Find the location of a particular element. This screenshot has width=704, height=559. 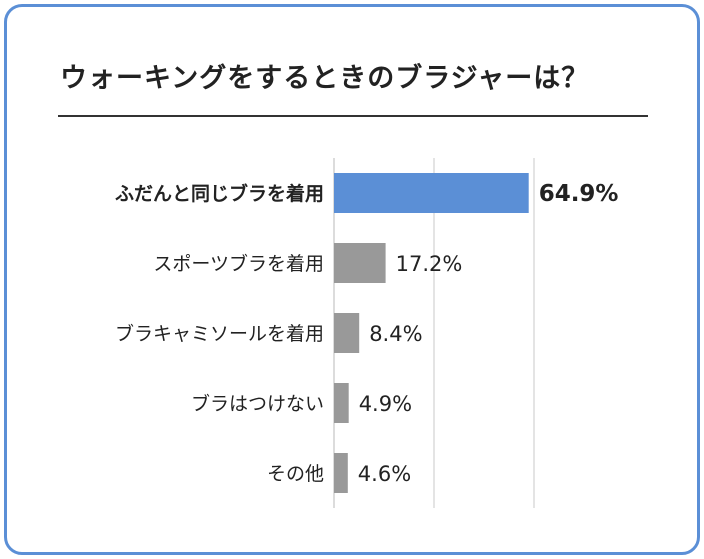

chart-title: ウォーキングをするときのブラジャーは？ is located at coordinates (325, 78).